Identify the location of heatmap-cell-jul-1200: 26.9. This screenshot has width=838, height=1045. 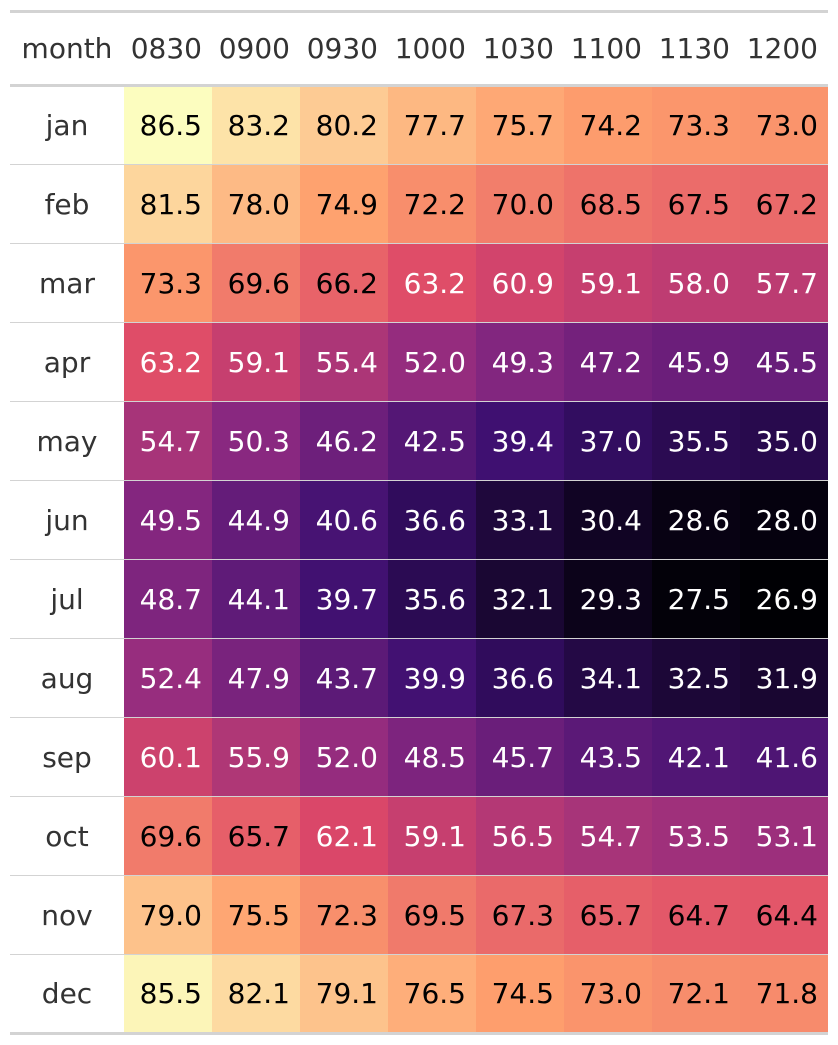
(784, 599).